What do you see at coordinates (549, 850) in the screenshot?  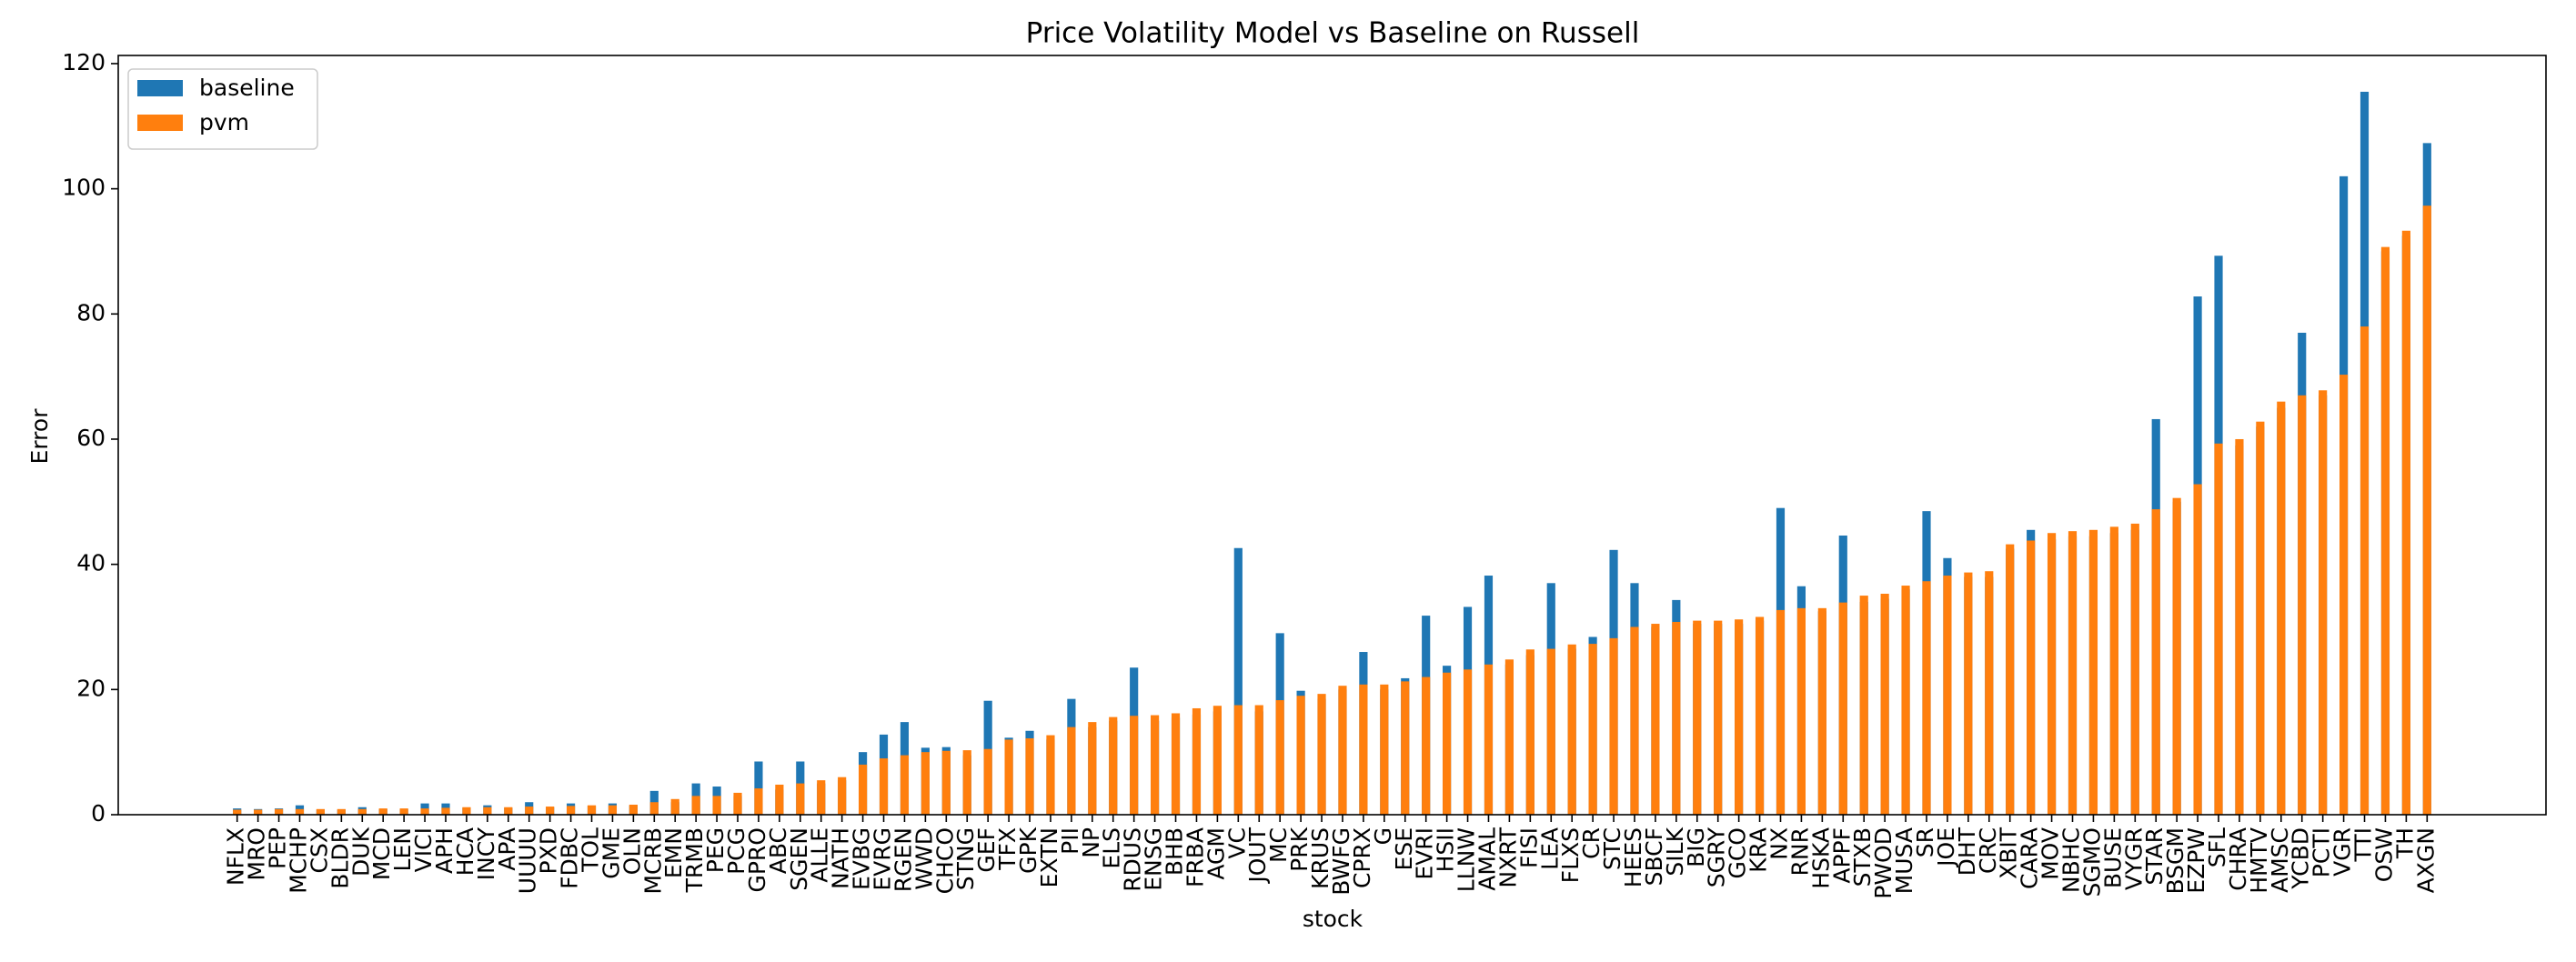 I see `x-tick-label: PXD` at bounding box center [549, 850].